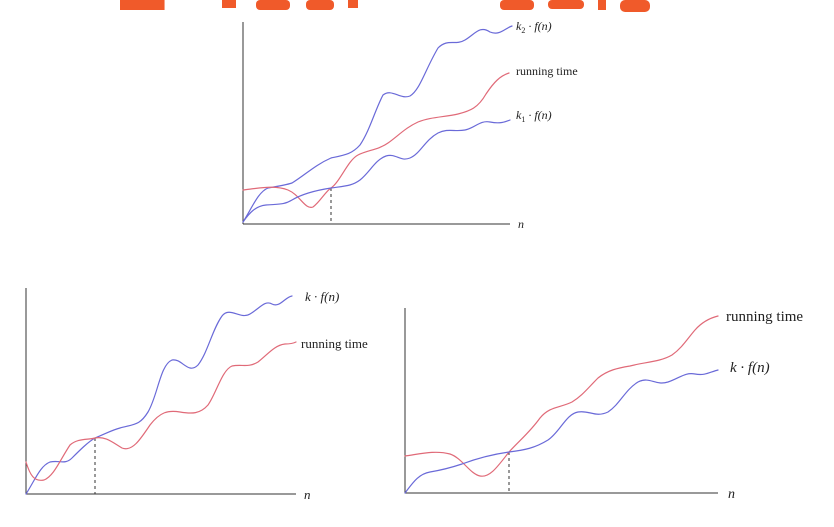 The width and height of the screenshot is (834, 527). Describe the element at coordinates (521, 224) in the screenshot. I see `top-x-label: n` at that location.